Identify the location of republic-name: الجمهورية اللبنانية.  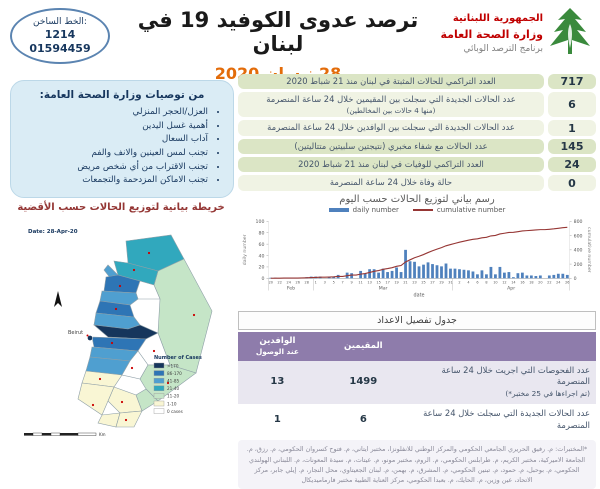
(497, 19).